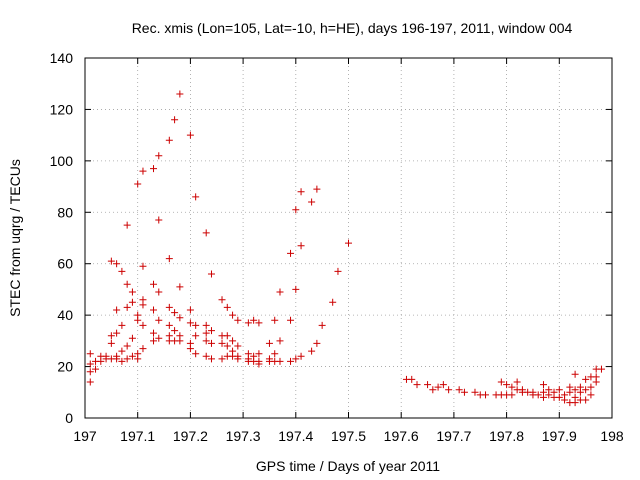 This screenshot has width=640, height=480. I want to click on x-tick-label: 197.5, so click(348, 436).